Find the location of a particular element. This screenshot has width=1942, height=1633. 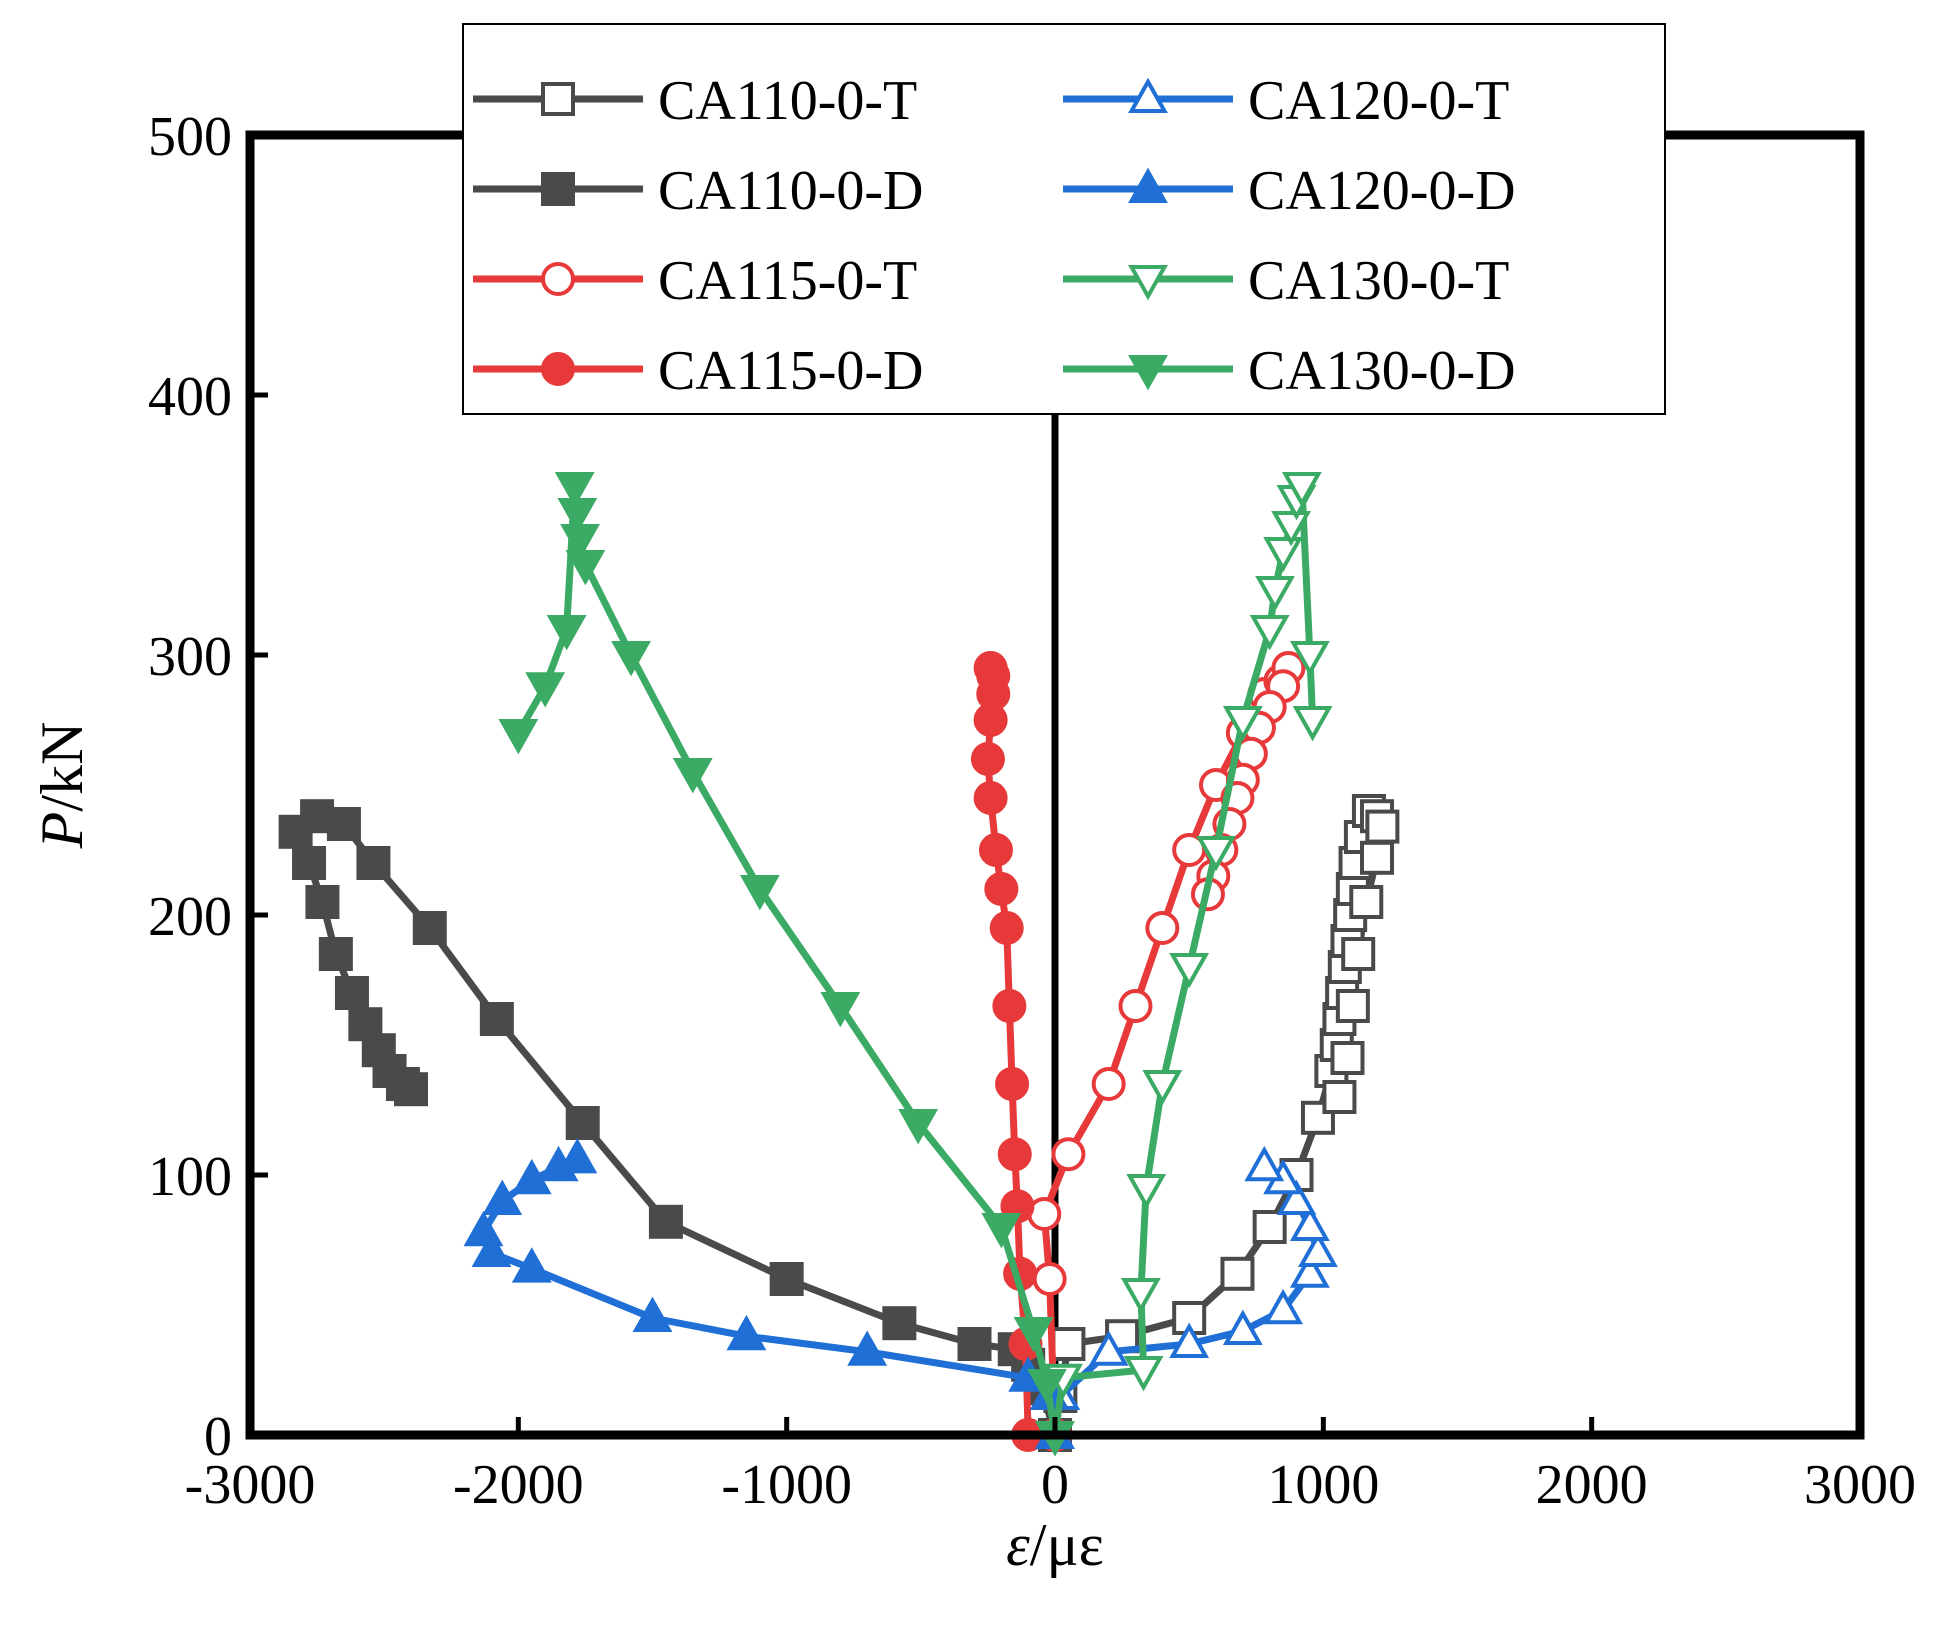

legend-item-ca120-0-d: CA120-0-D is located at coordinates (1289, 191).